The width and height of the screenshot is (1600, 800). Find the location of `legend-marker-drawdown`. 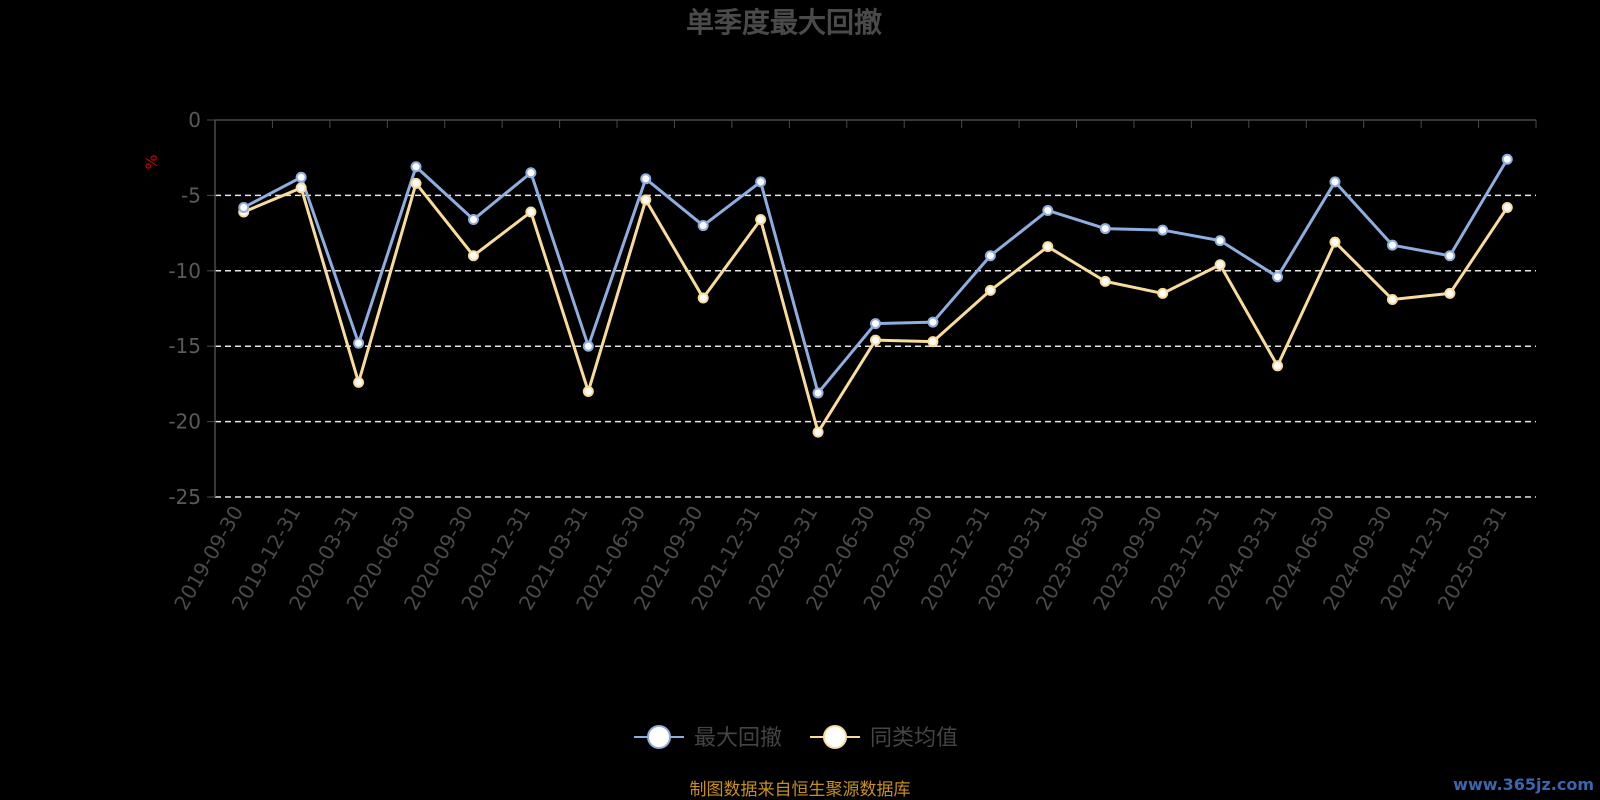

legend-marker-drawdown is located at coordinates (659, 737).